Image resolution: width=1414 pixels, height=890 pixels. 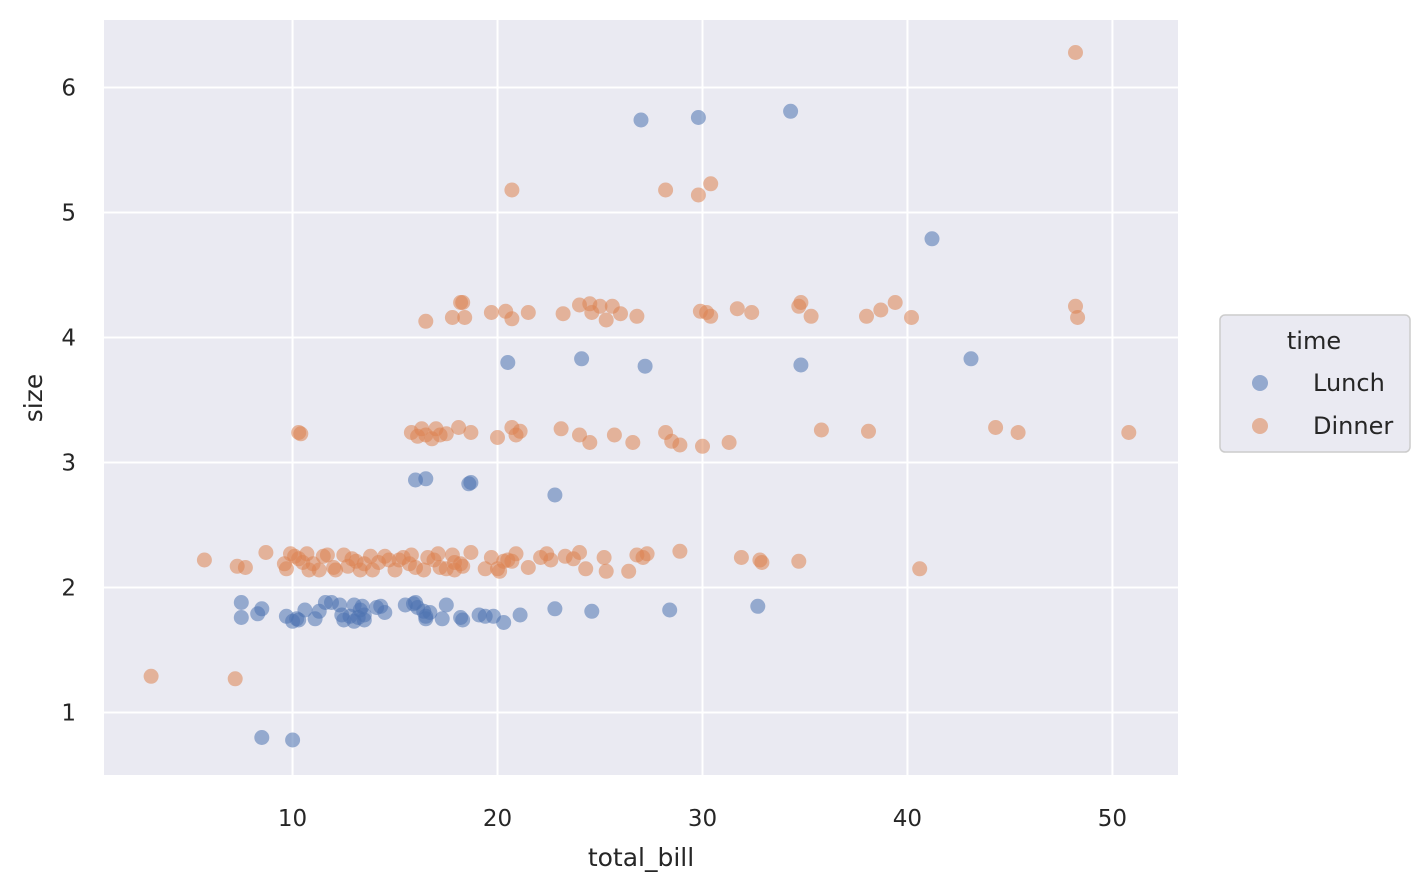 What do you see at coordinates (68, 214) in the screenshot?
I see `y-tick-label: 5` at bounding box center [68, 214].